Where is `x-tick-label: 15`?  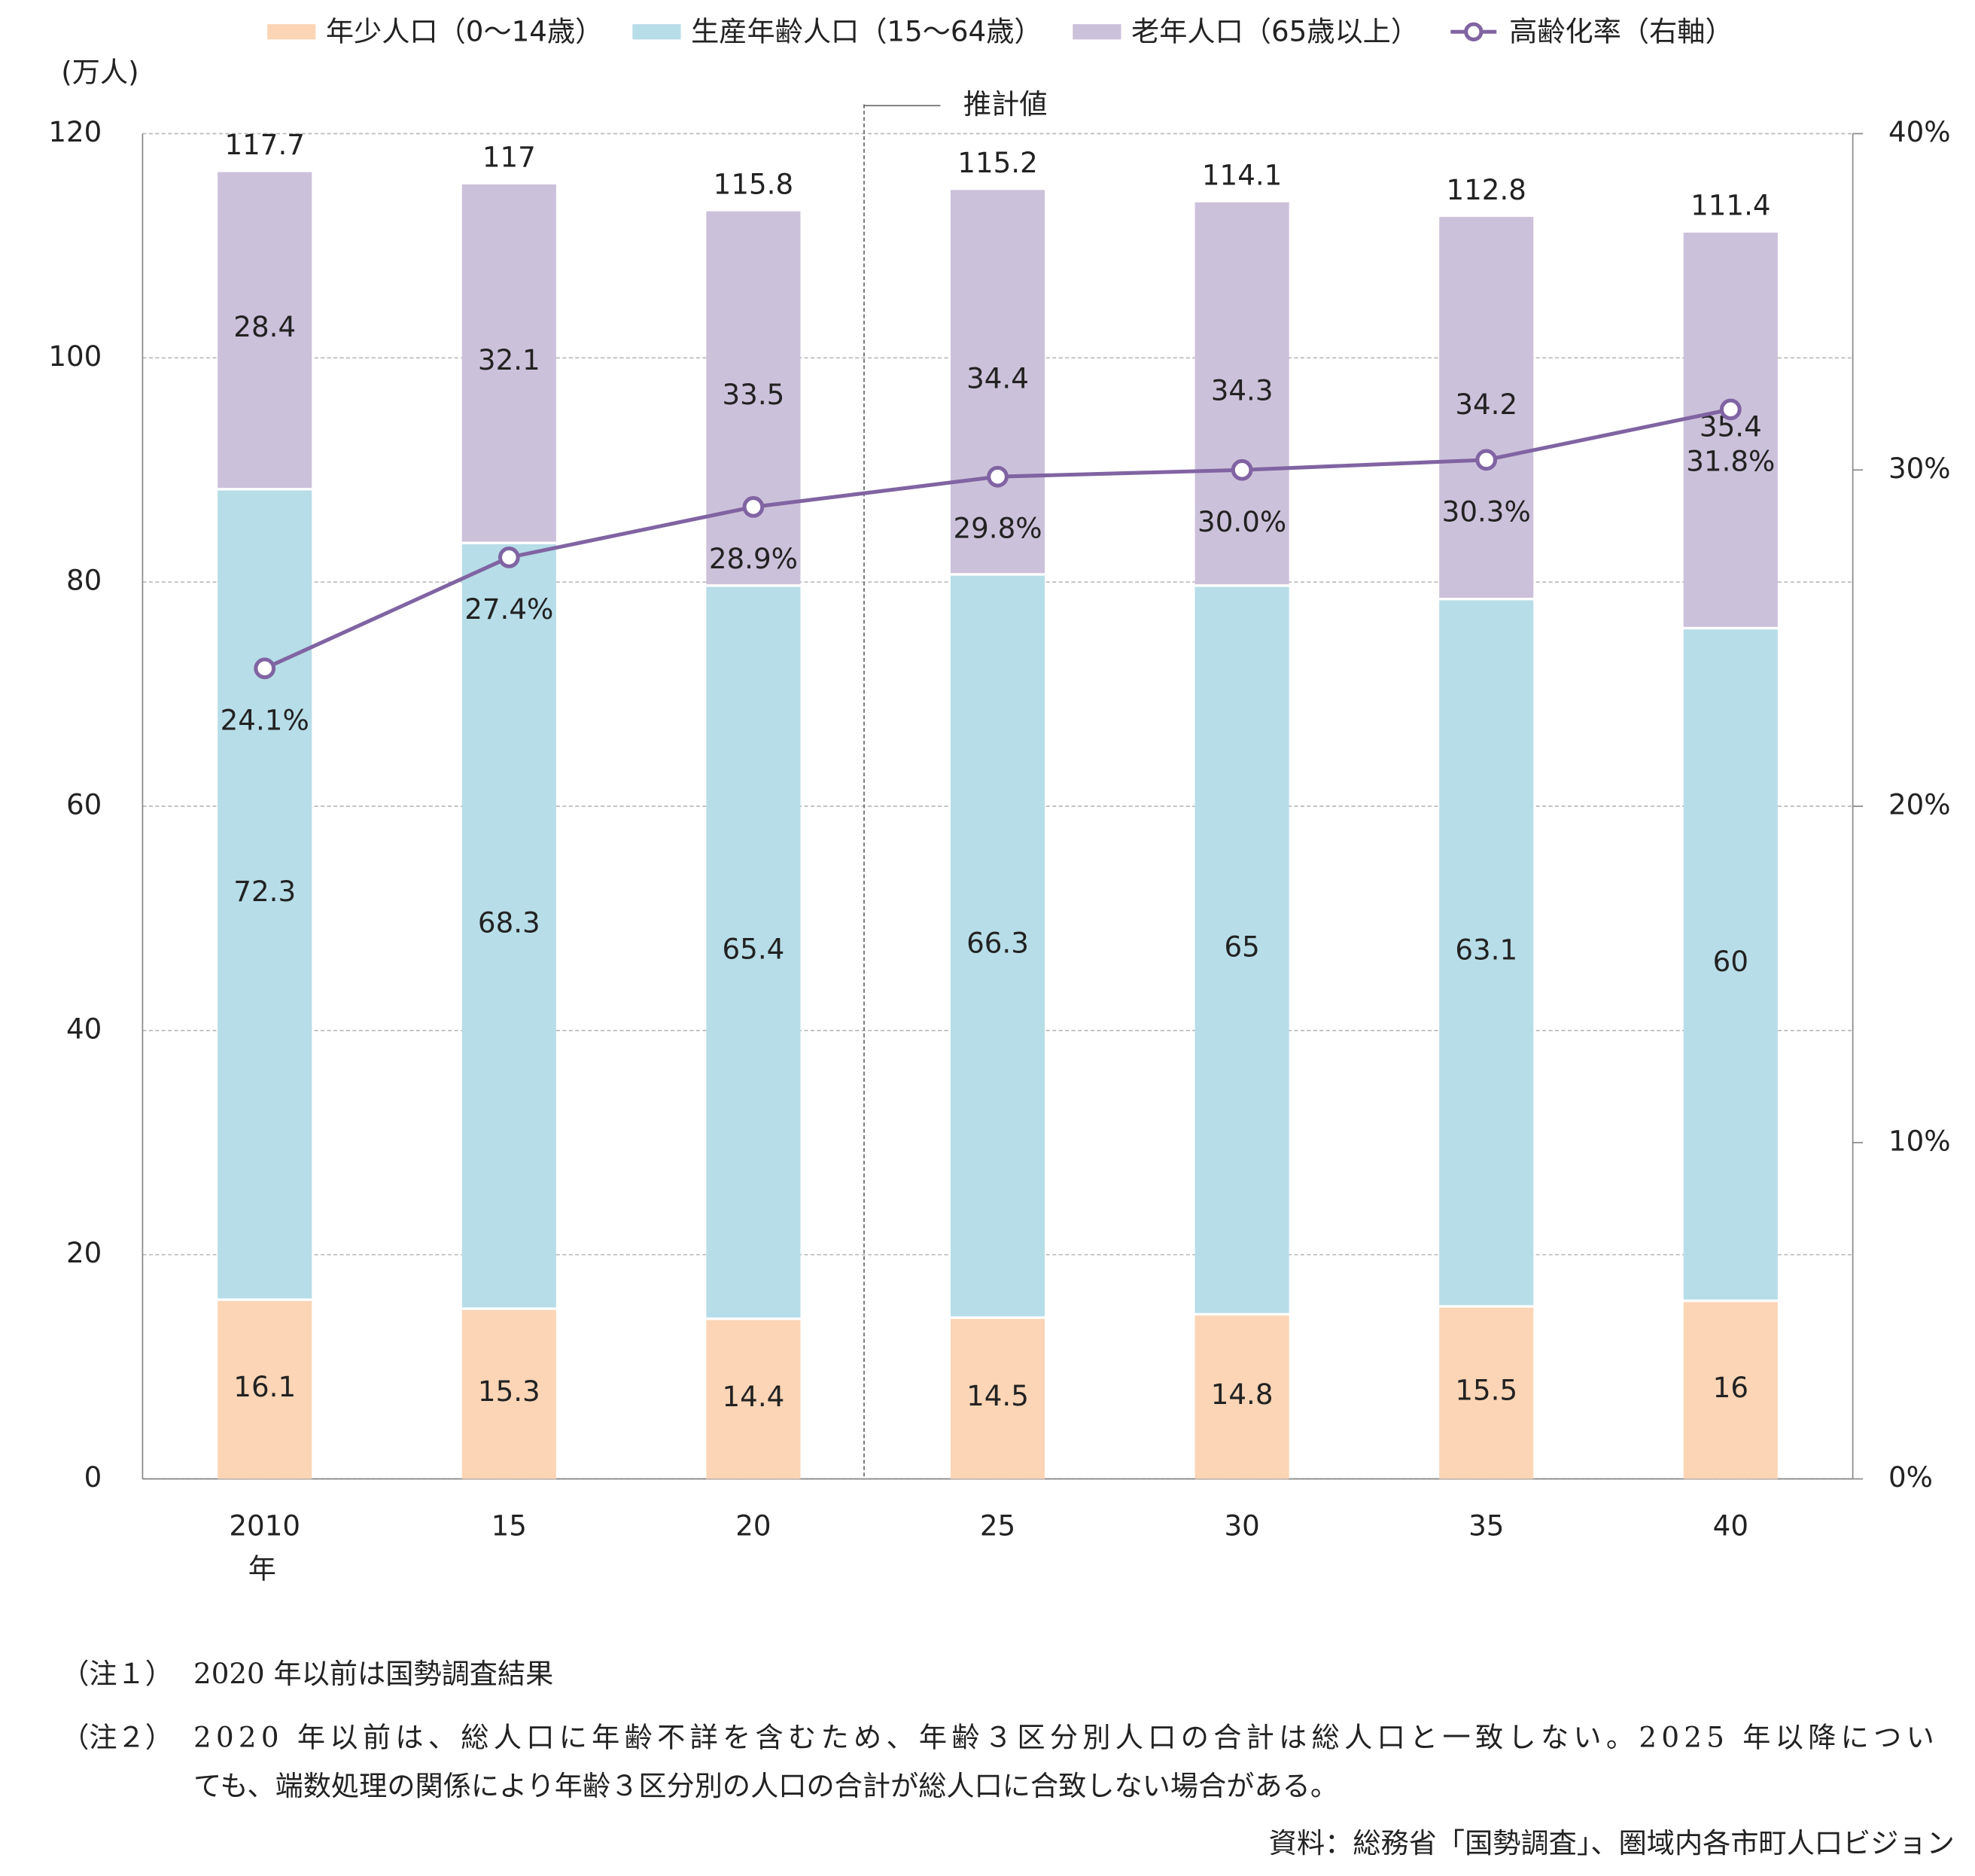
x-tick-label: 15 is located at coordinates (509, 1525).